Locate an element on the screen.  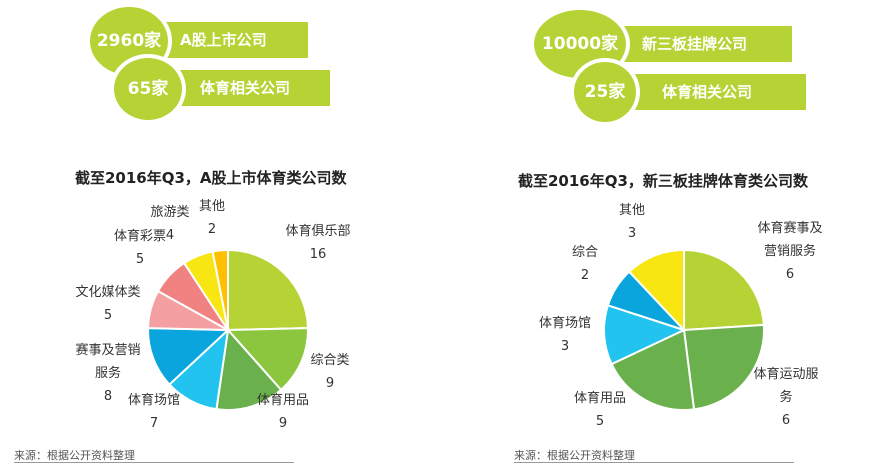
banner-circle-left-sports: 65家 is located at coordinates (148, 89).